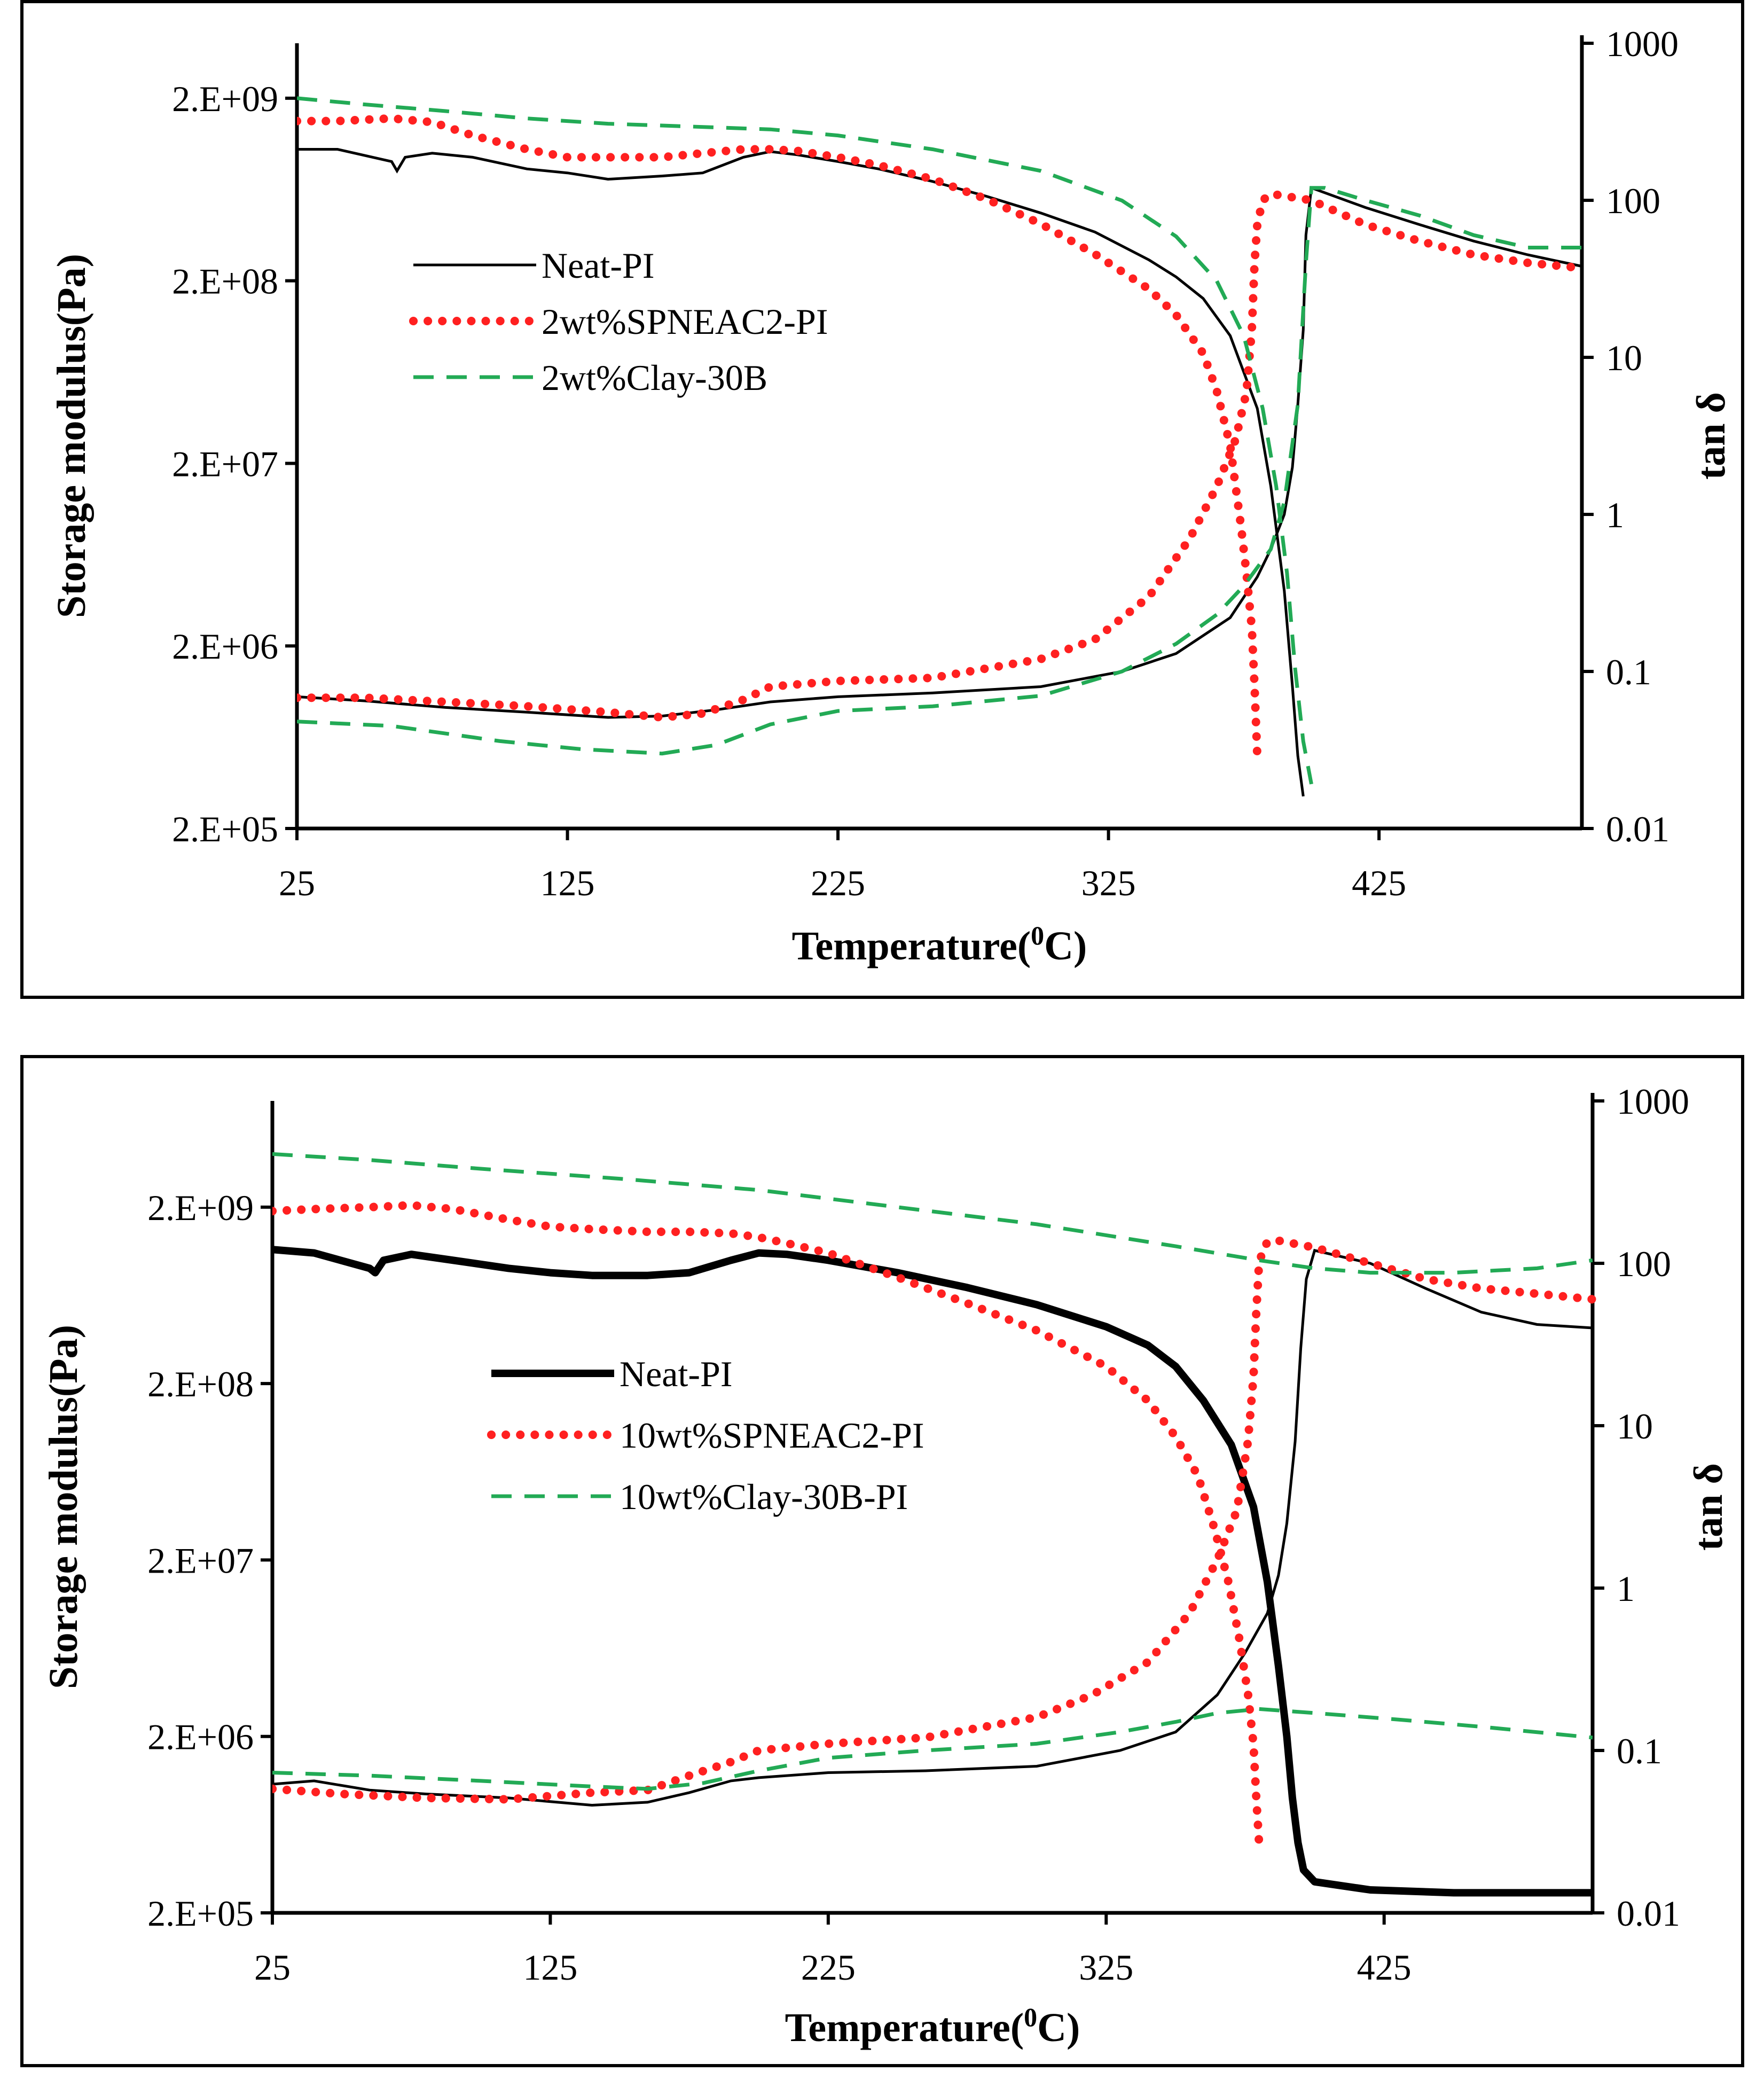 Image resolution: width=1764 pixels, height=2087 pixels. I want to click on series-line-clay-left, so click(932, 1213).